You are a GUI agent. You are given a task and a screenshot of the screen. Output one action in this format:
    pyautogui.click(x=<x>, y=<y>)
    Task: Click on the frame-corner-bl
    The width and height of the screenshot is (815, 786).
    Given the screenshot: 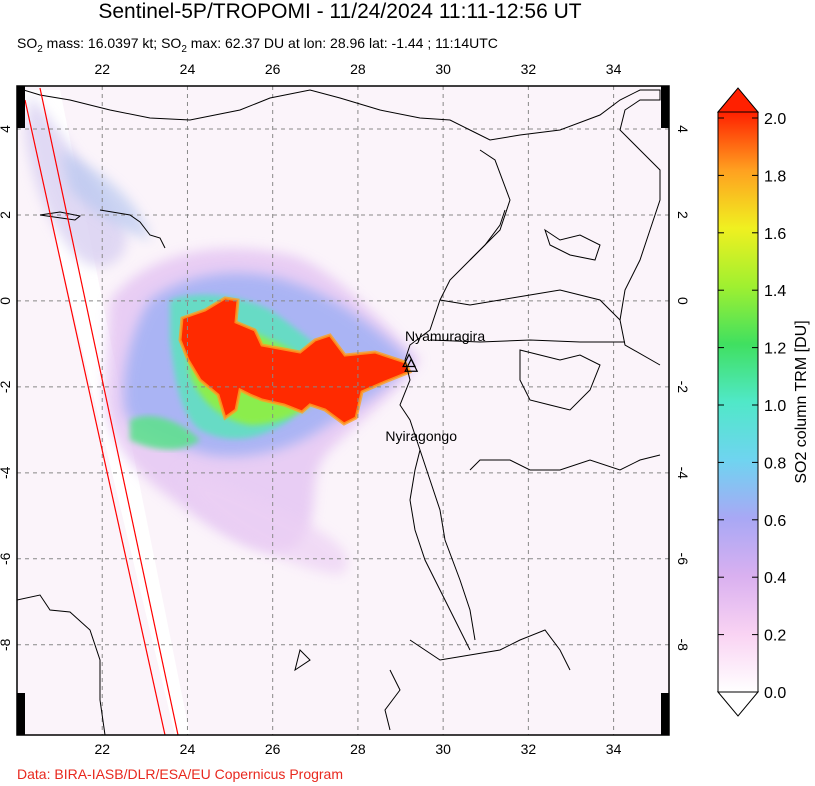 What is the action you would take?
    pyautogui.click(x=21, y=714)
    